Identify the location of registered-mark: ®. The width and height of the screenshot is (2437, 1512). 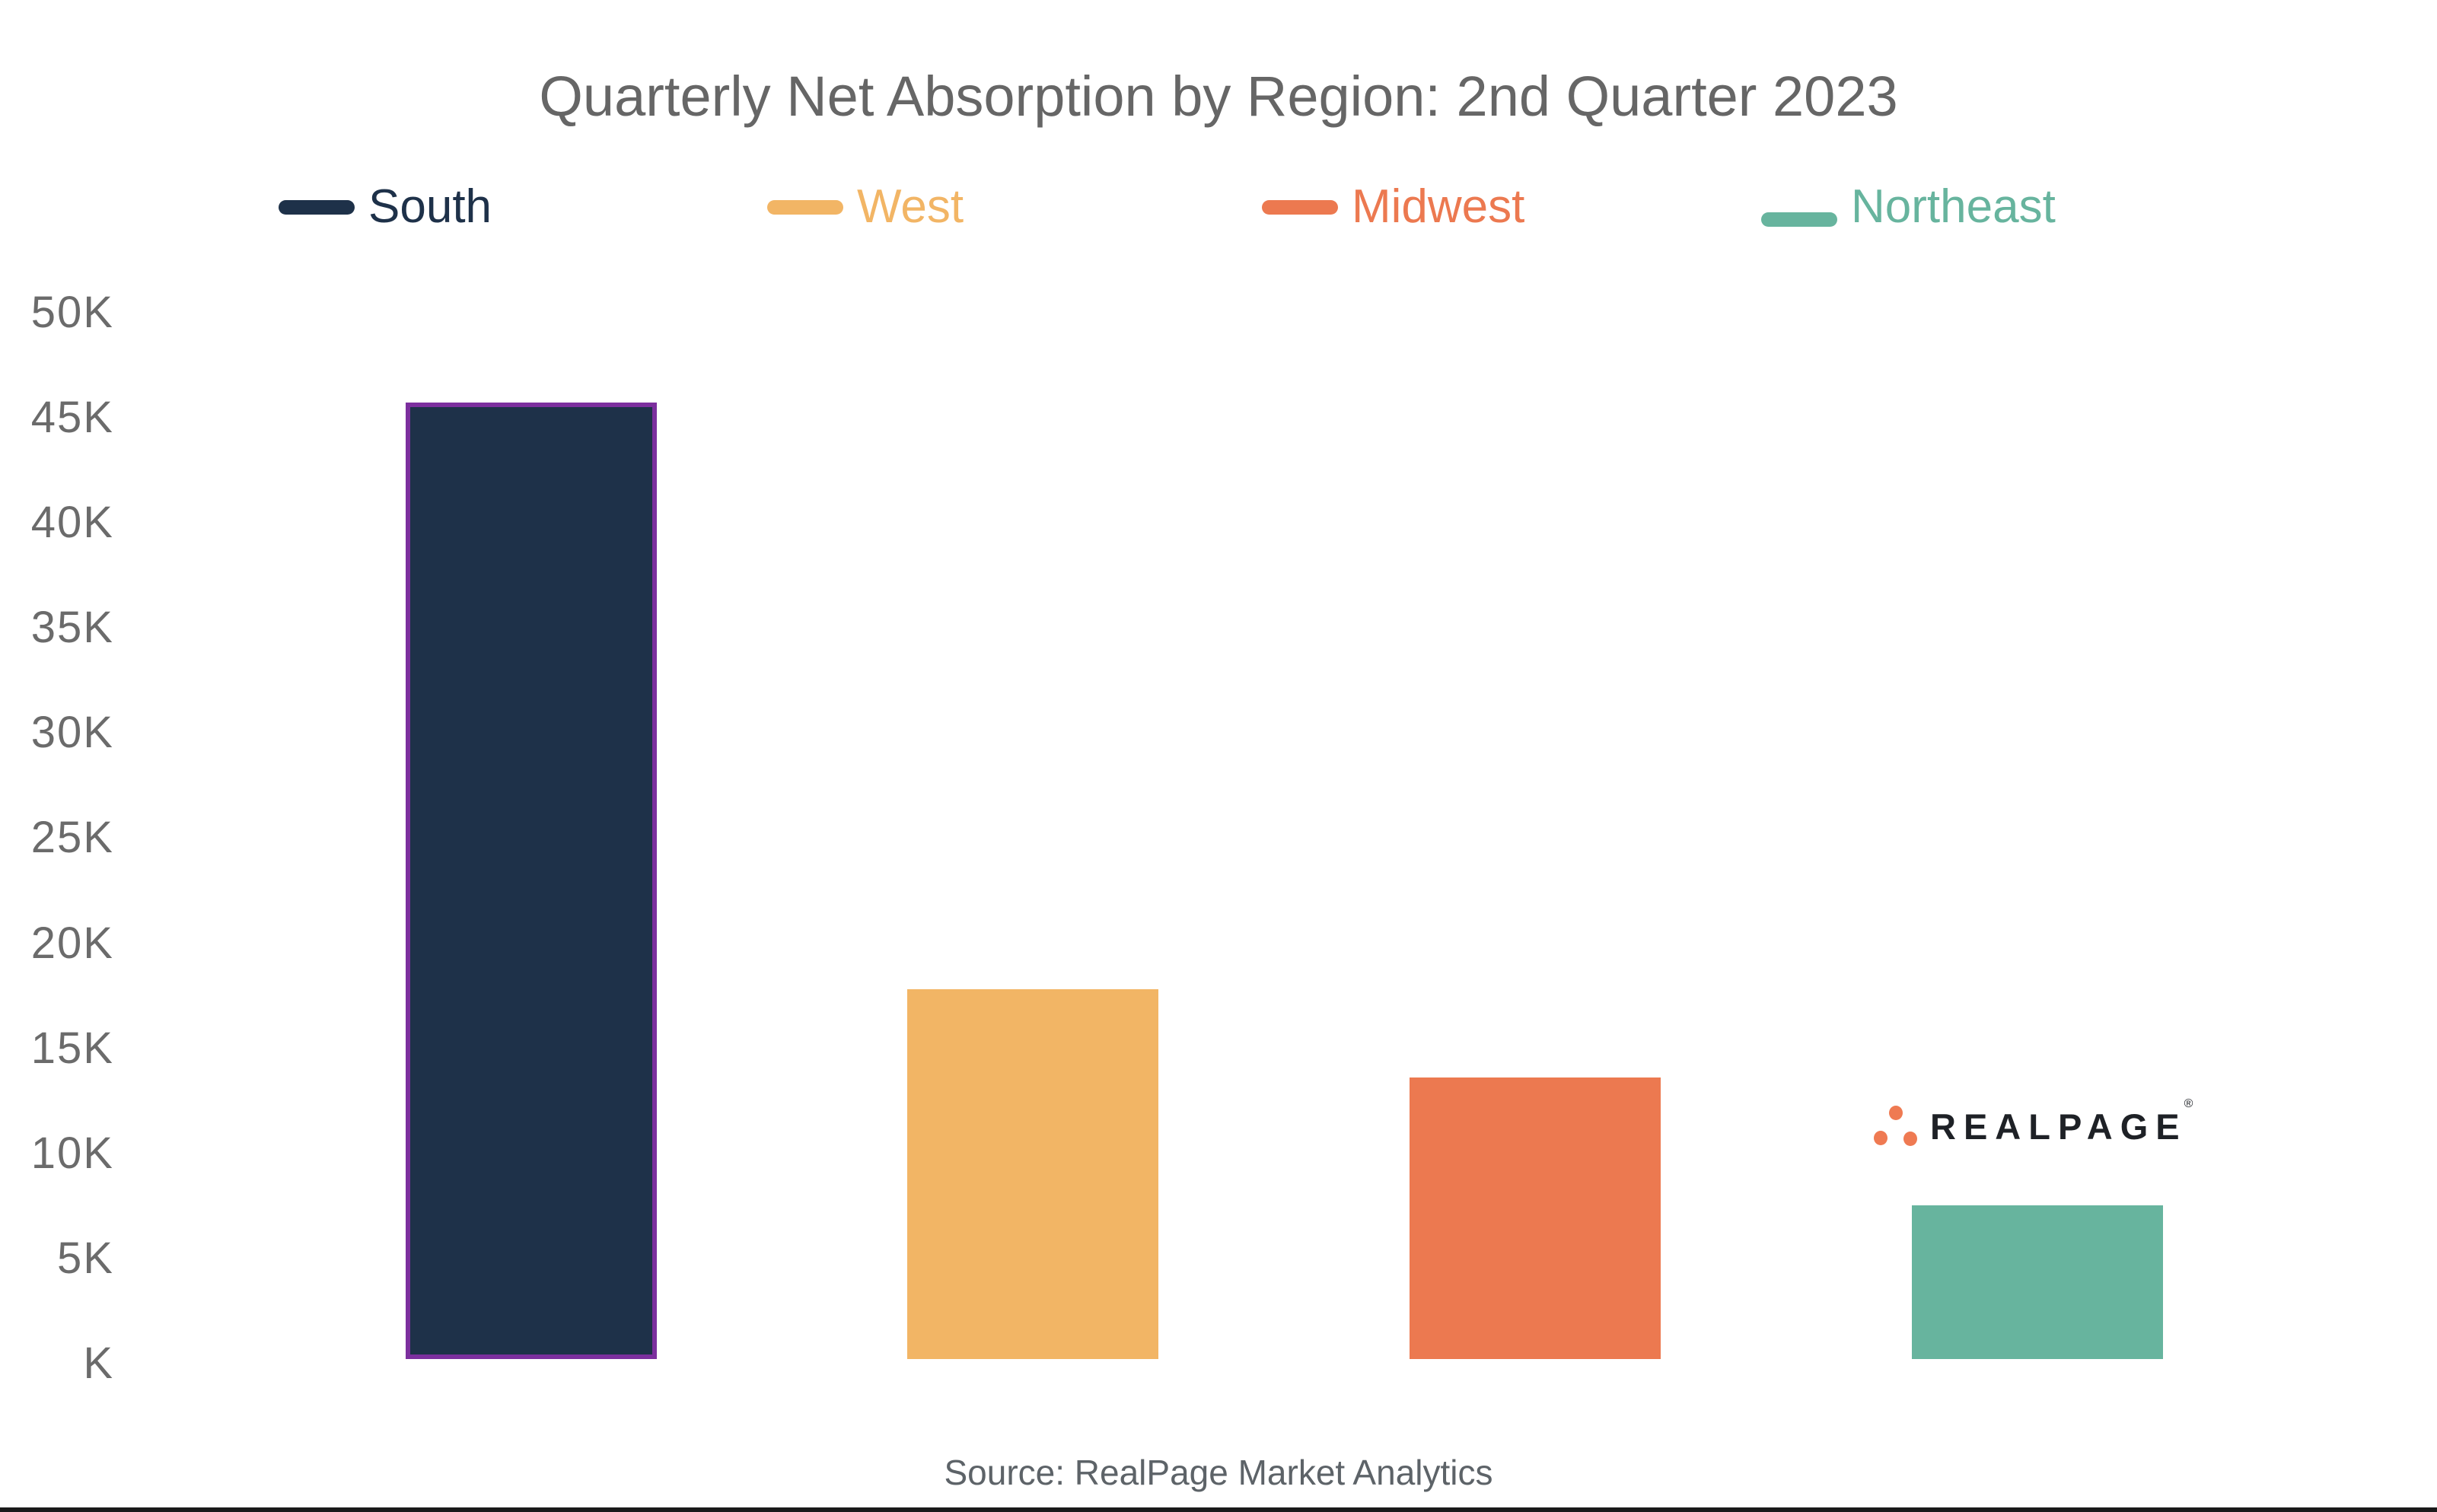
(2192, 1103).